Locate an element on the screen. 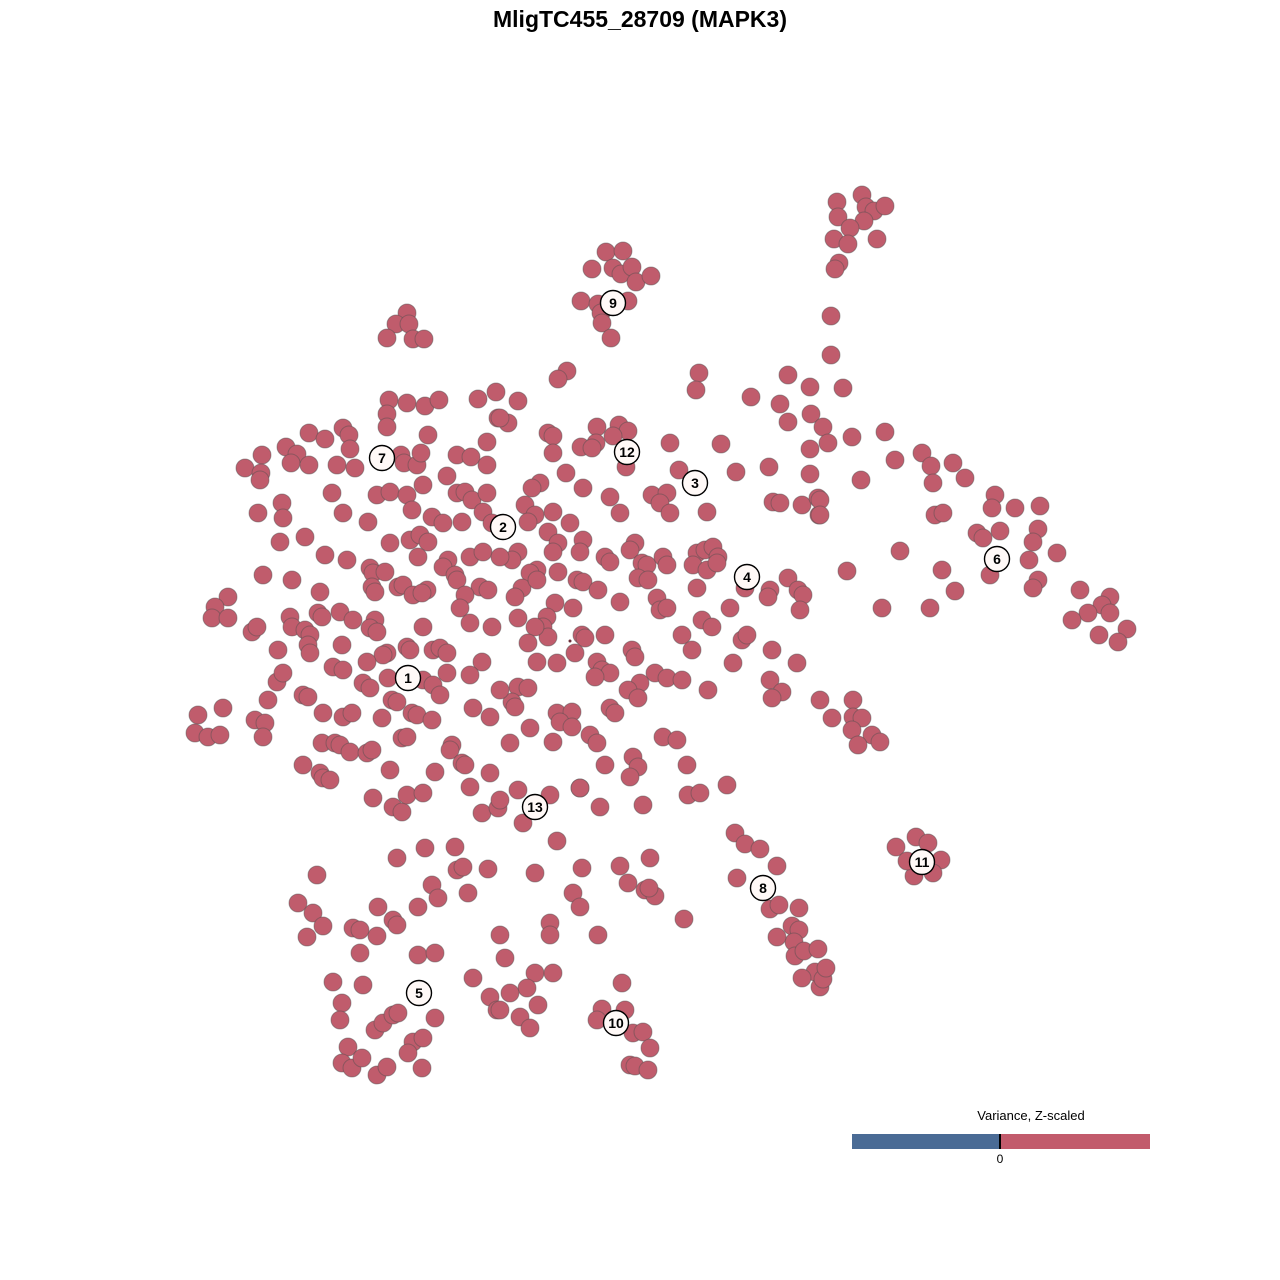 The image size is (1280, 1280). cluster-label-3: 3 is located at coordinates (695, 483).